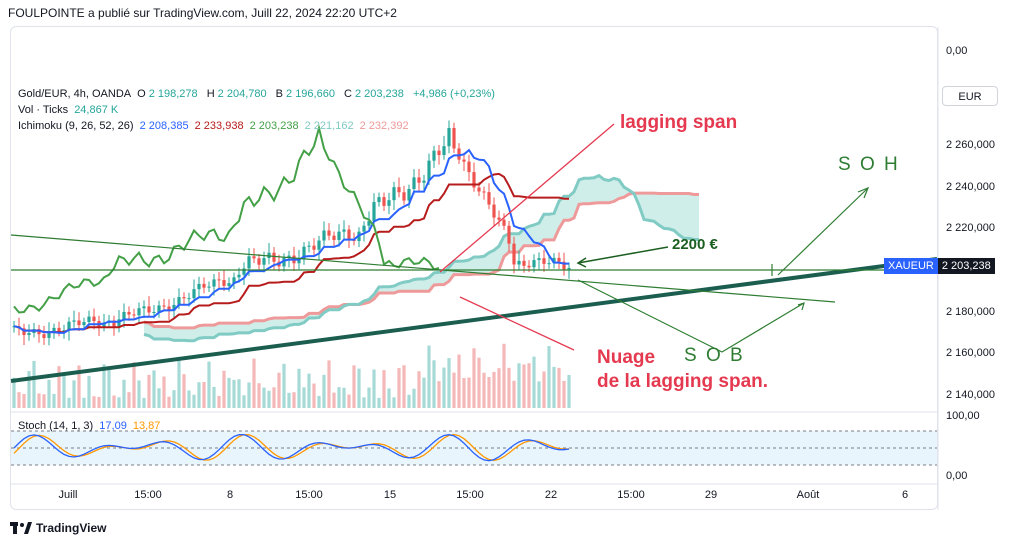  What do you see at coordinates (626, 357) in the screenshot?
I see `annotation-nuage: Nuage` at bounding box center [626, 357].